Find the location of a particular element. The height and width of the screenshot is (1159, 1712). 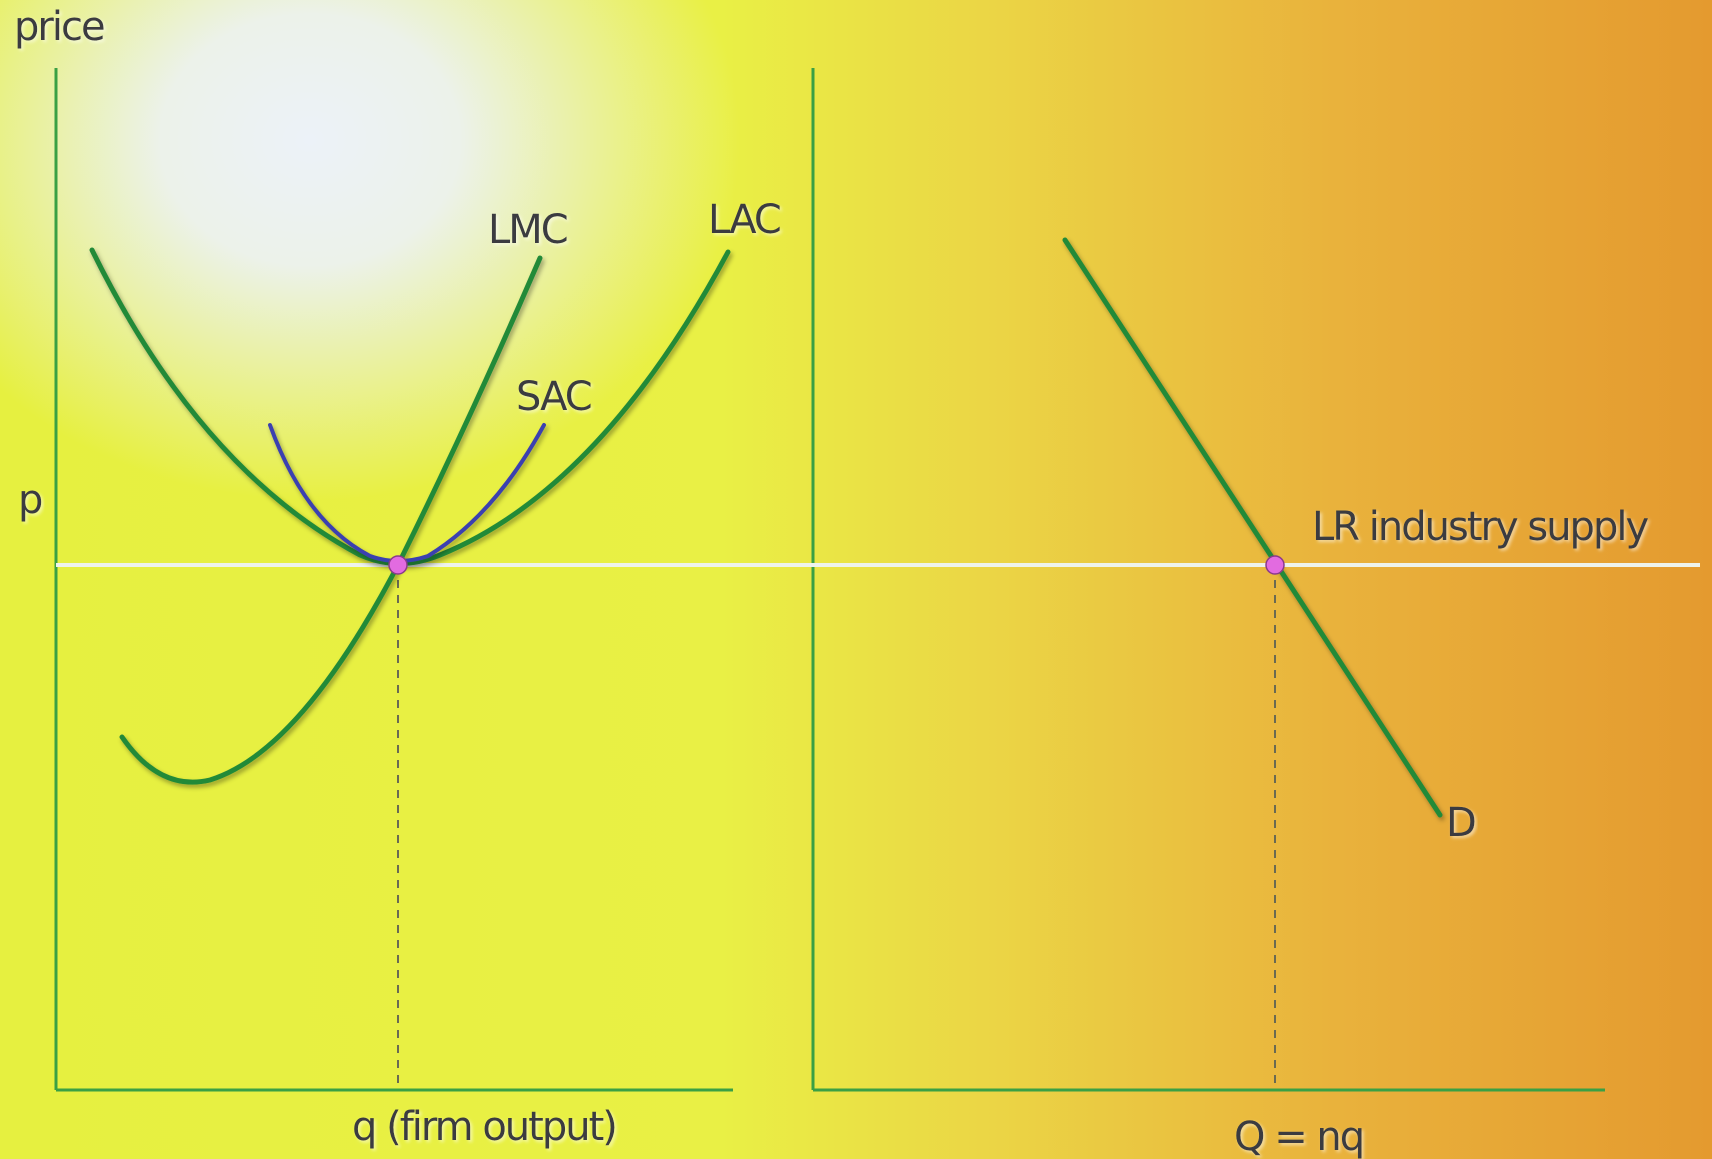

supply-label: LR industry supply is located at coordinates (1480, 527).